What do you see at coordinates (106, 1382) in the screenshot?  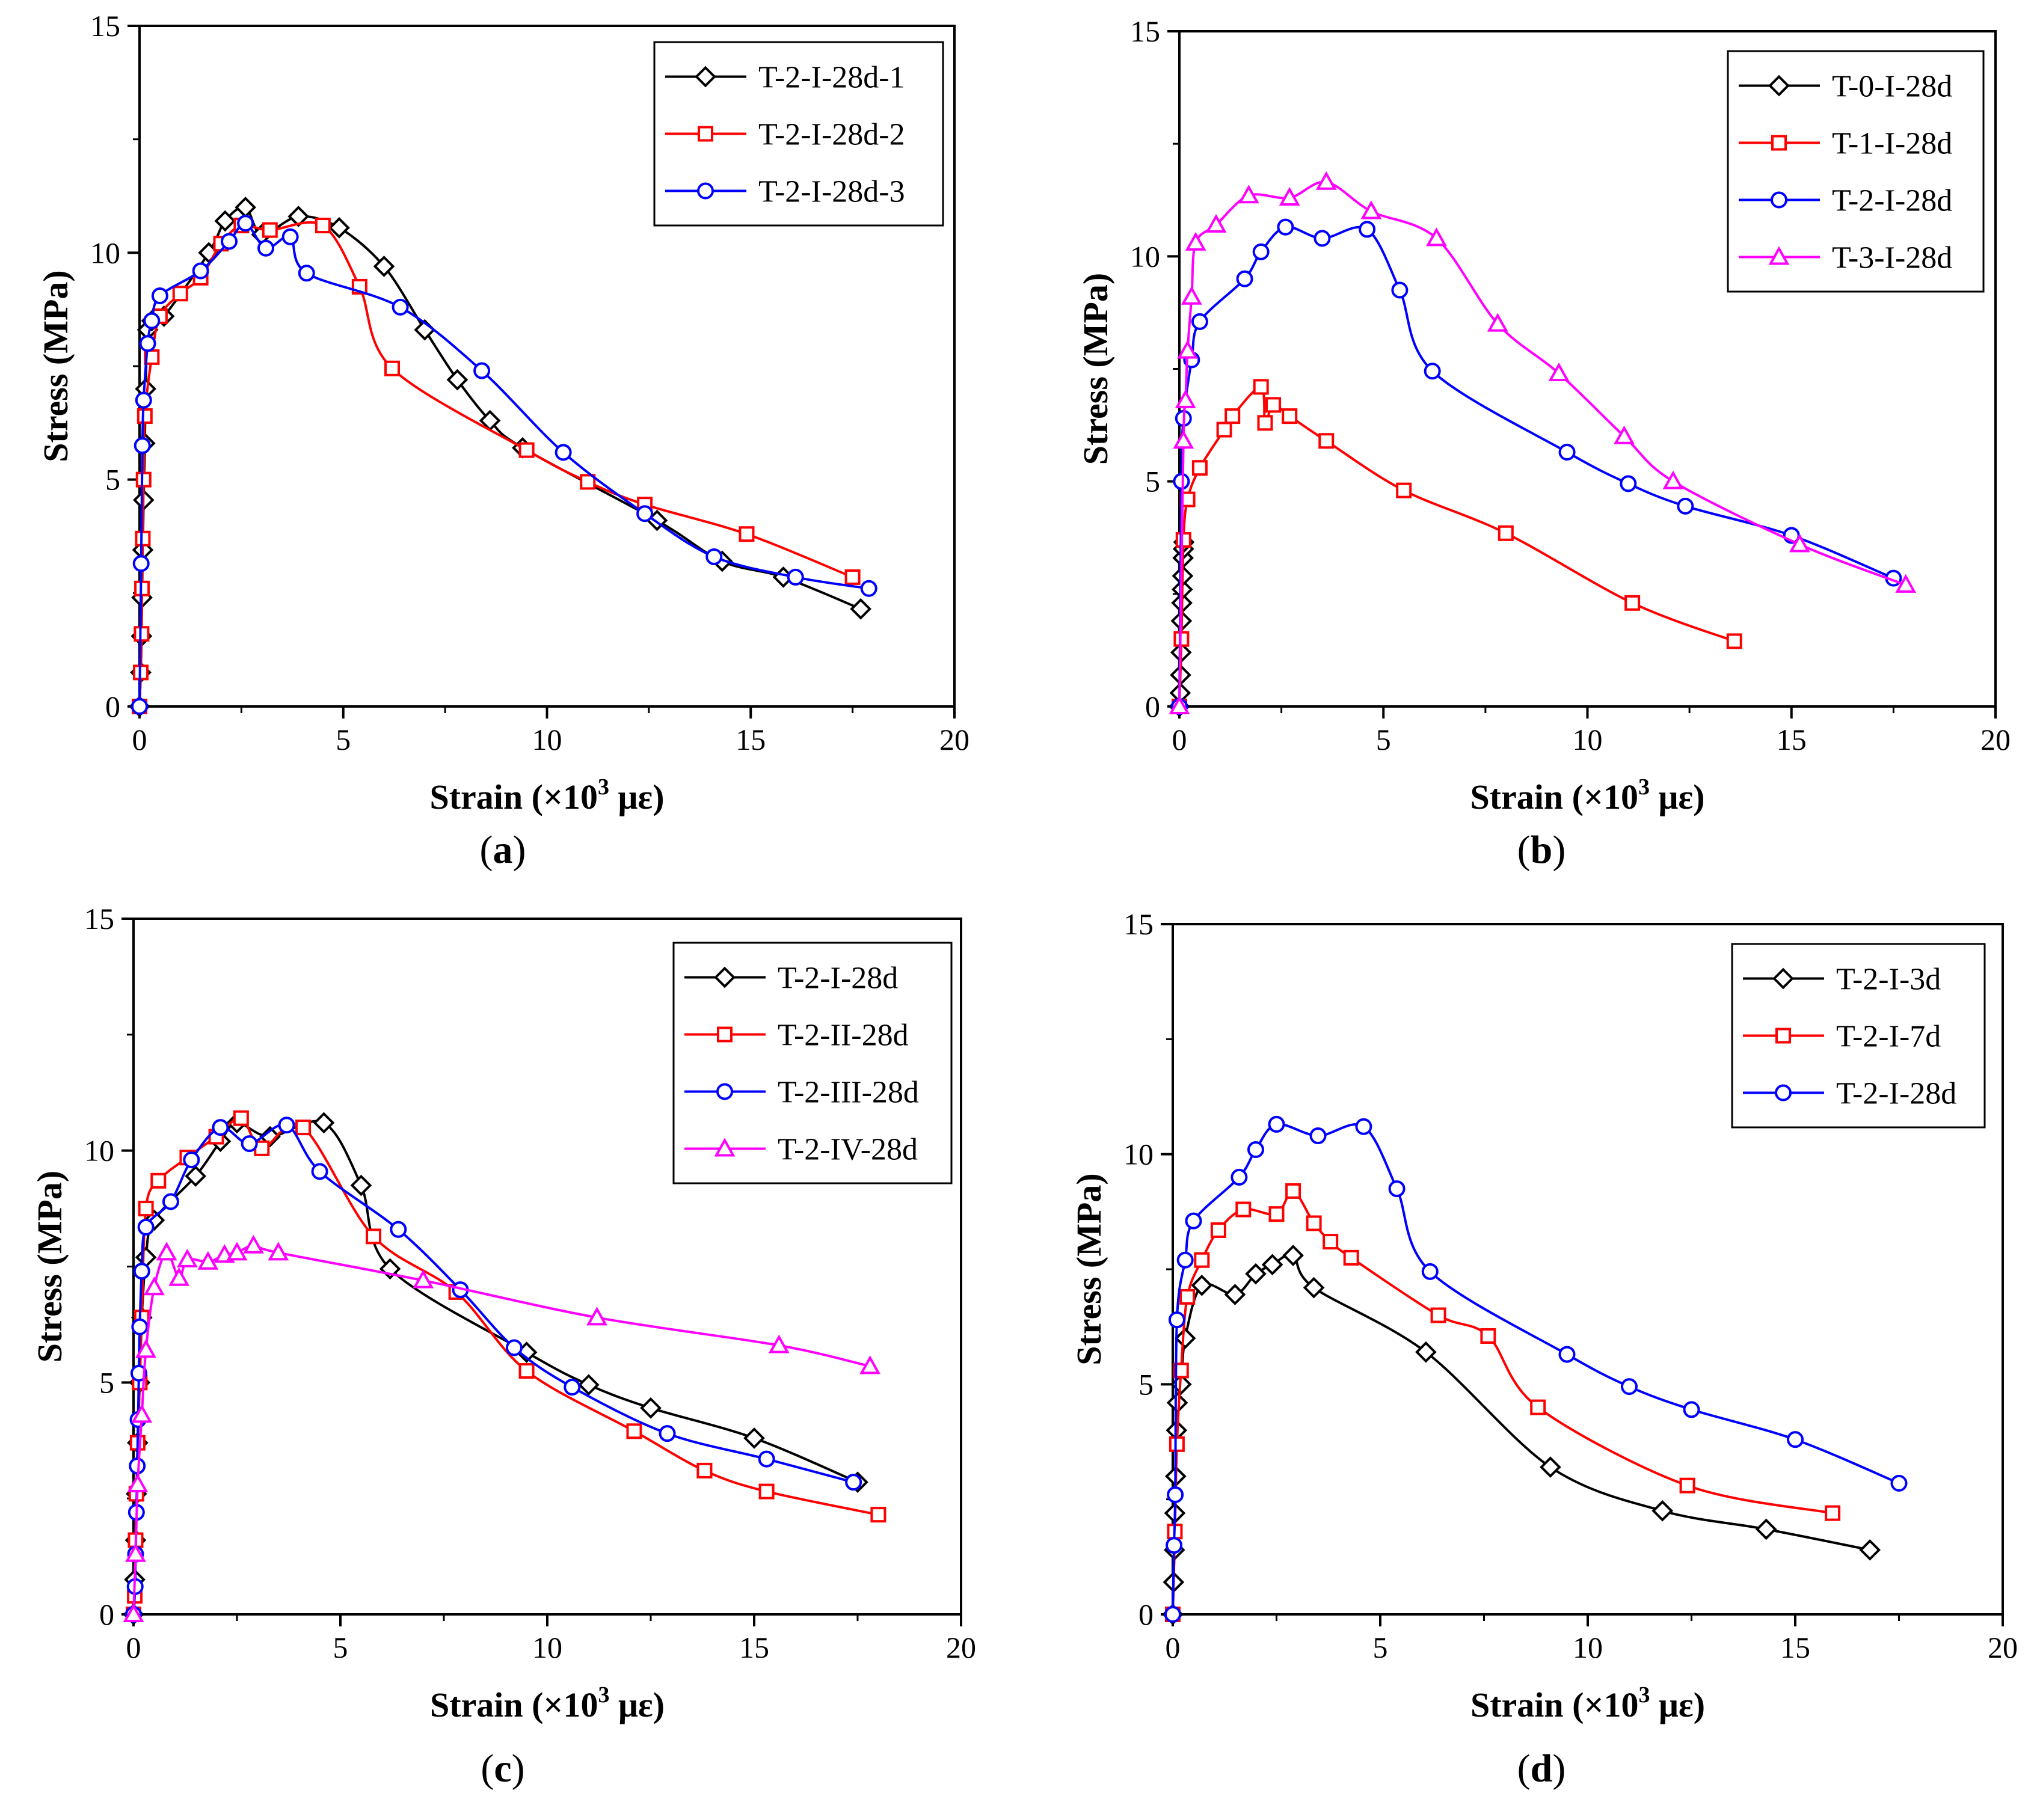 I see `y-tick-label: 5` at bounding box center [106, 1382].